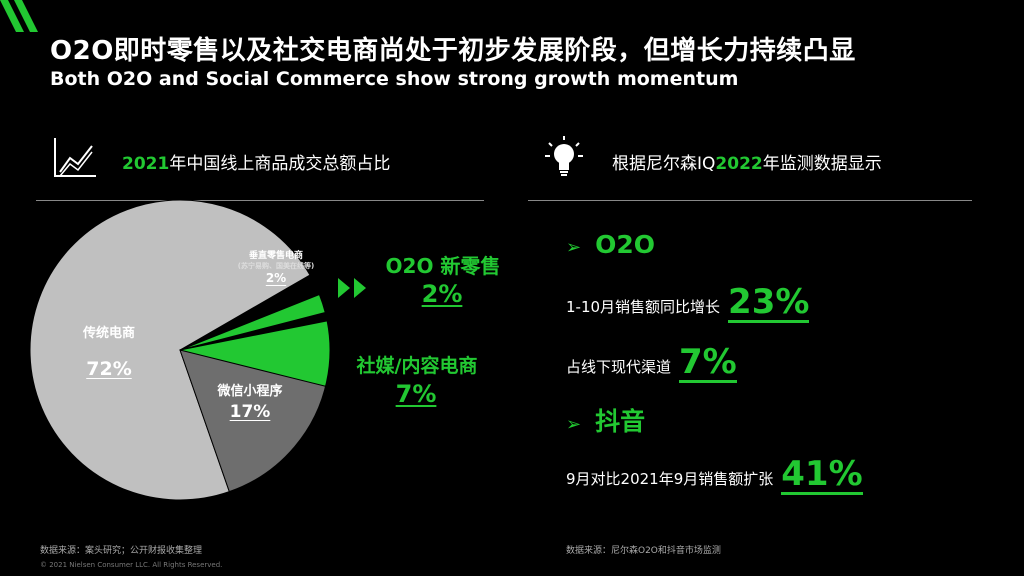  Describe the element at coordinates (260, 200) in the screenshot. I see `left-divider` at that location.